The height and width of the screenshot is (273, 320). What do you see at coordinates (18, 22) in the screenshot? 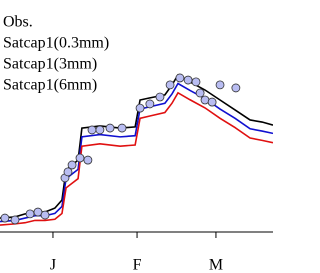
I see `legend-label: Obs.` at bounding box center [18, 22].